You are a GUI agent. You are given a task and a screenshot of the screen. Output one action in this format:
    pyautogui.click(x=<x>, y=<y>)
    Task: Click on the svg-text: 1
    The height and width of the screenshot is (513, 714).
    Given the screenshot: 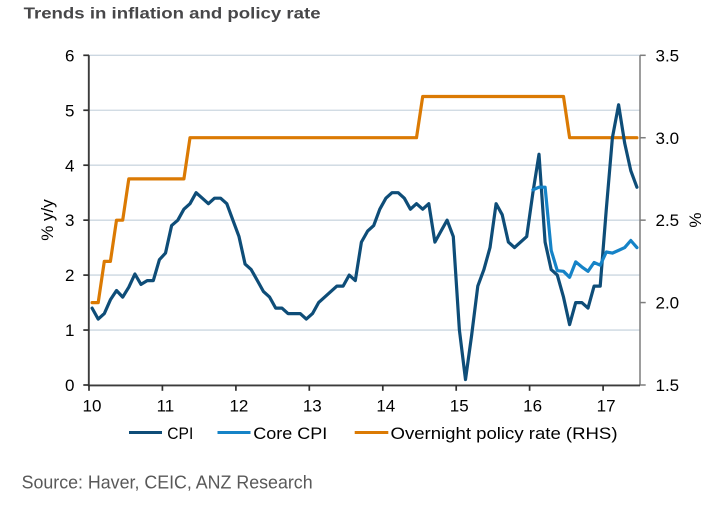 What is the action you would take?
    pyautogui.click(x=69, y=330)
    